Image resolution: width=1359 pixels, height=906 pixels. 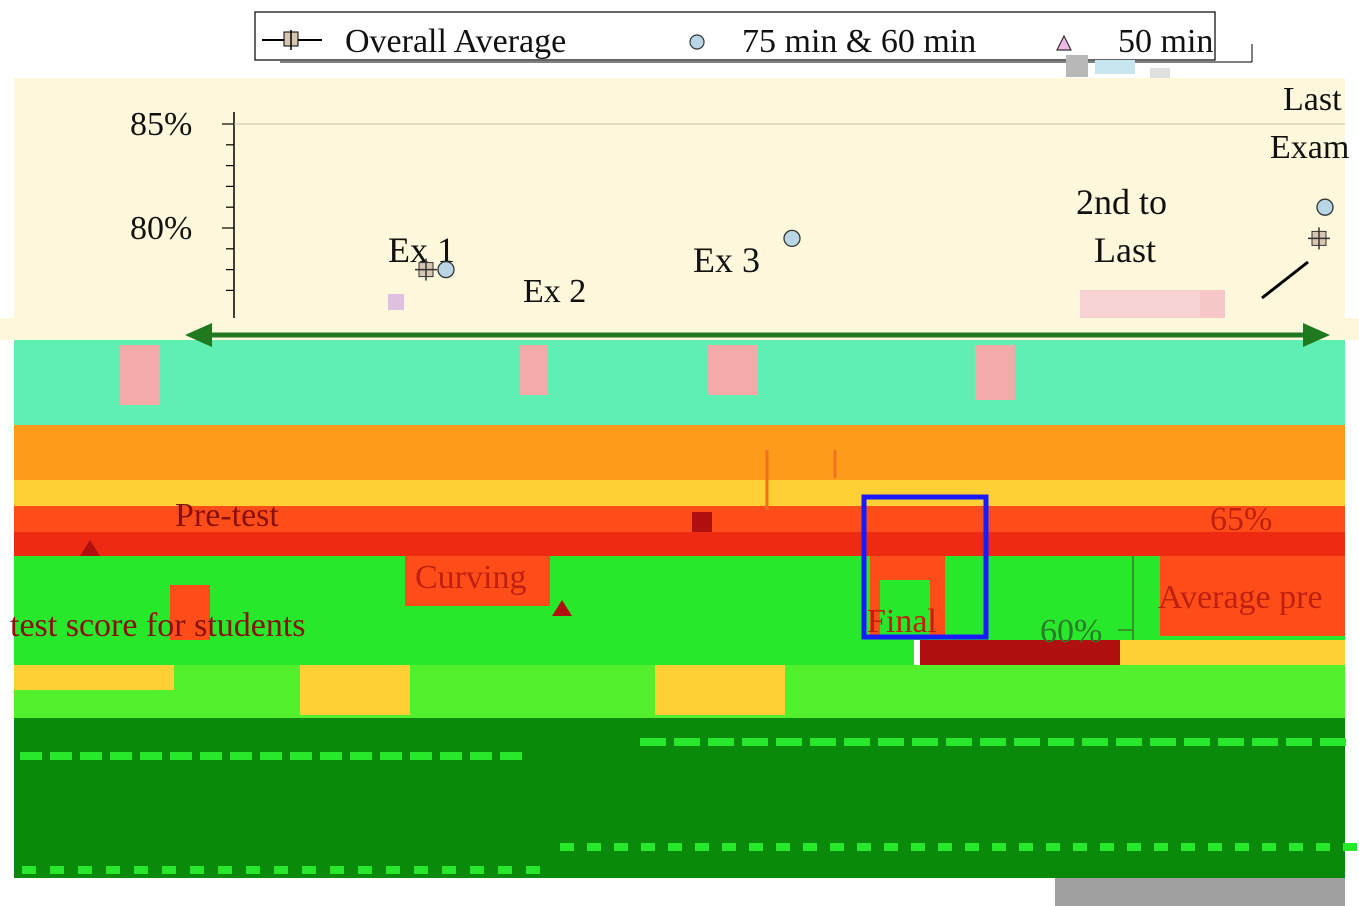 I want to click on overlay-band-aqua, so click(x=679, y=382).